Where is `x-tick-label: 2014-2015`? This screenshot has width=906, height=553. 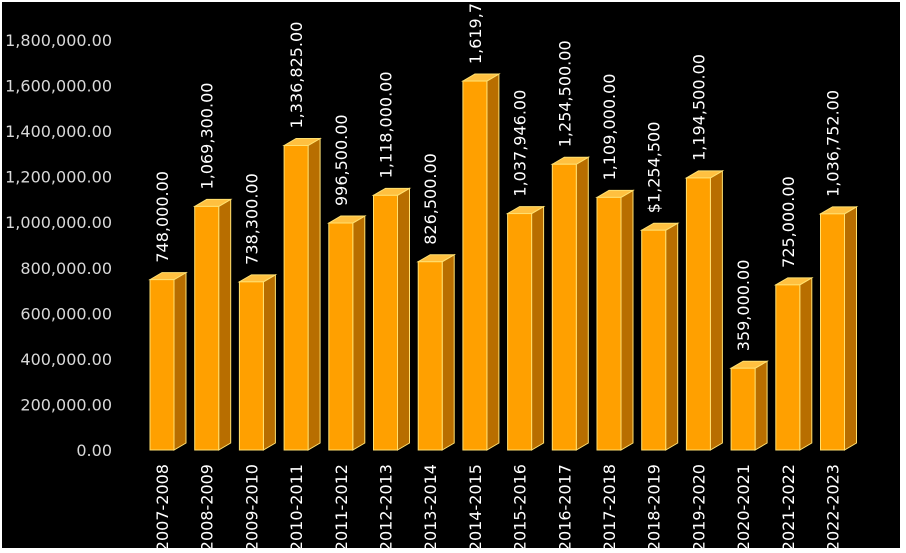
x-tick-label: 2014-2015 is located at coordinates (475, 506).